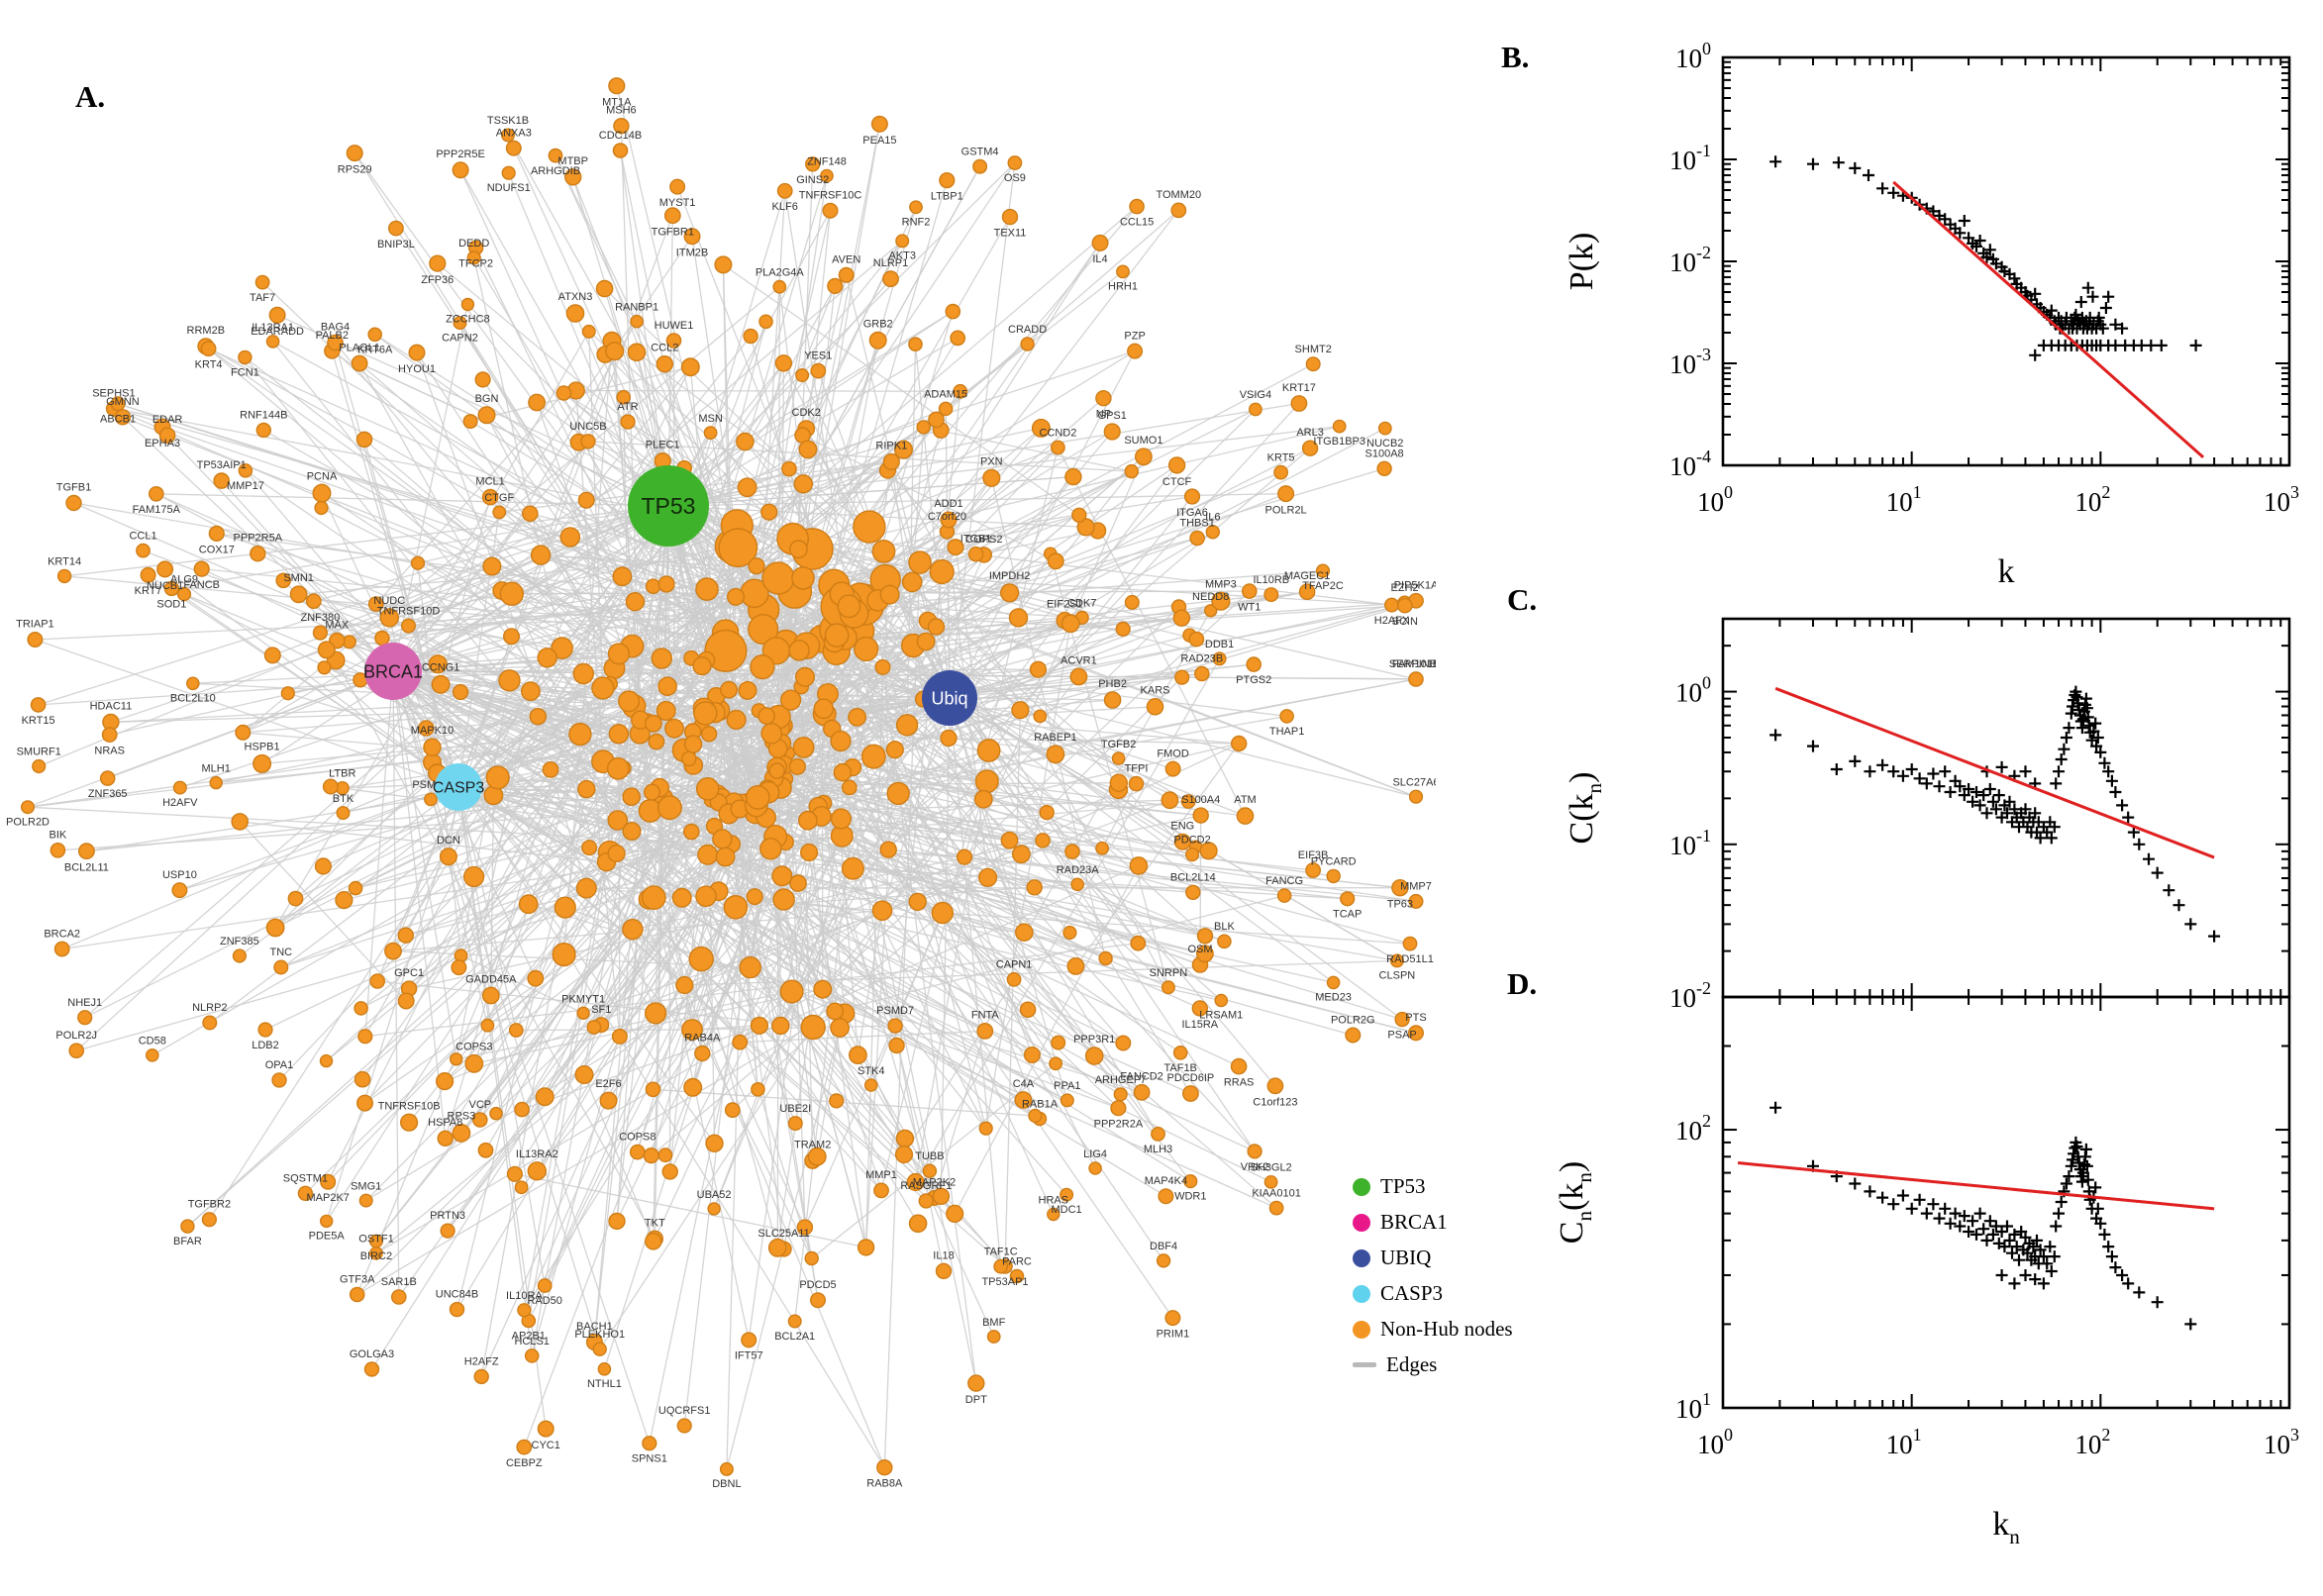 The image size is (2323, 1596). I want to click on gene-label: KRT15, so click(39, 721).